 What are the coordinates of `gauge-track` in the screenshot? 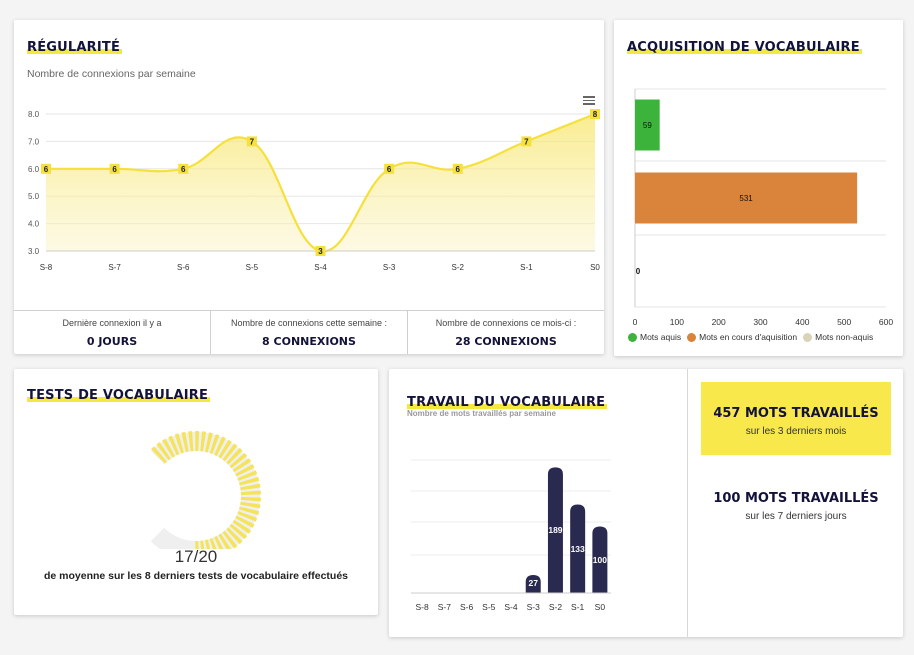 It's located at (205, 490).